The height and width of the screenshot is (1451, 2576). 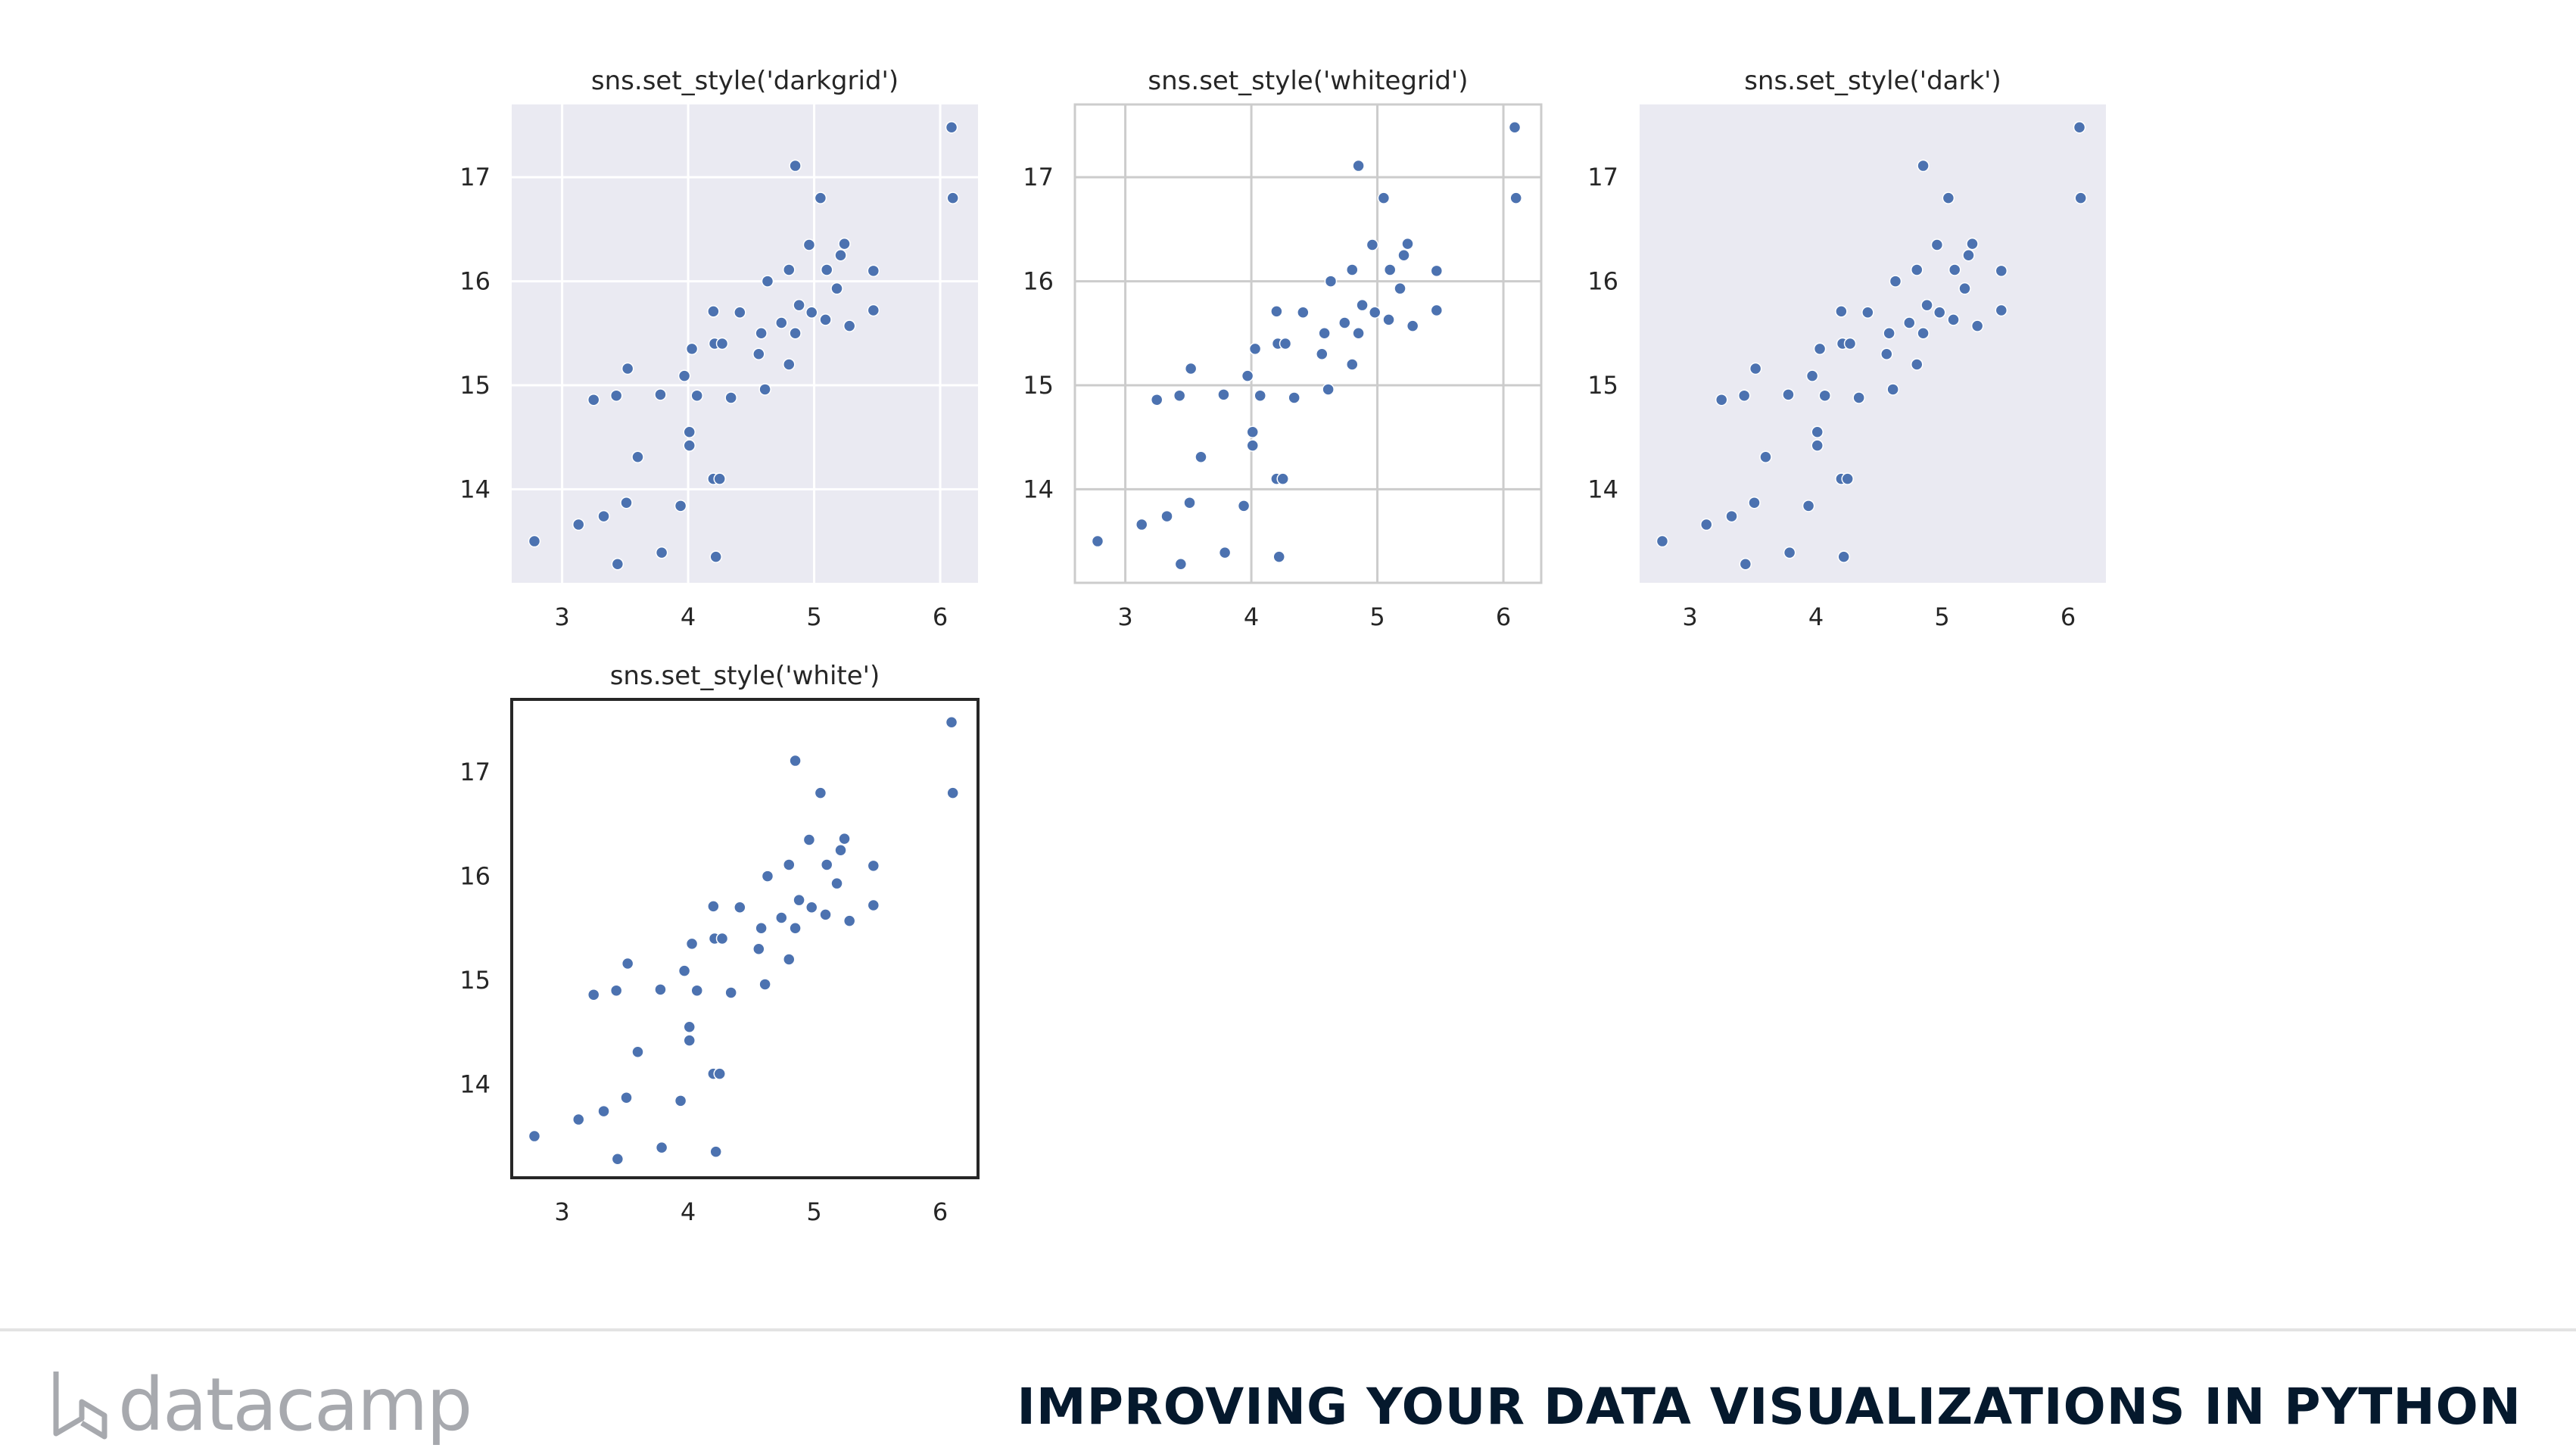 What do you see at coordinates (1038, 177) in the screenshot?
I see `y-tick-label: 17` at bounding box center [1038, 177].